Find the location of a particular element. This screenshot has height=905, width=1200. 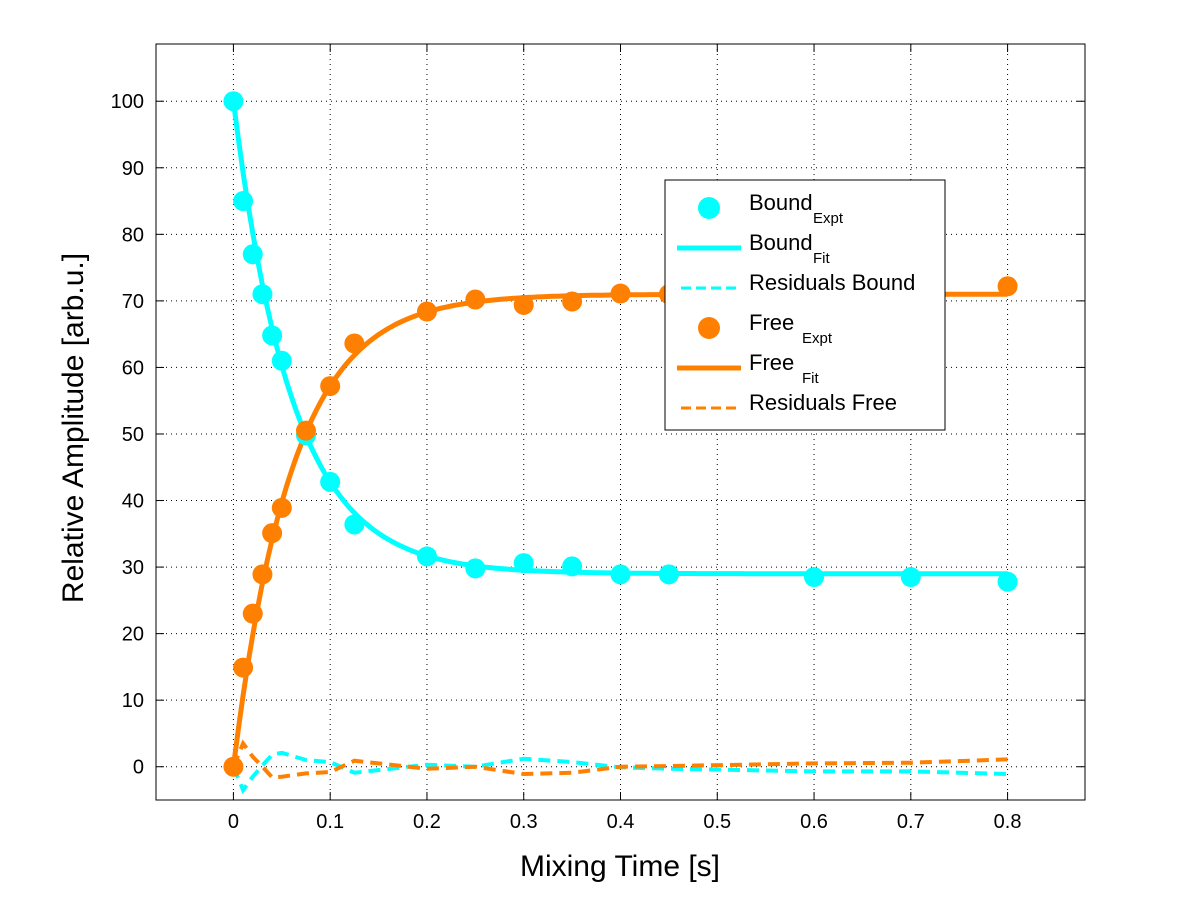

x-tick-label: 0.2 is located at coordinates (427, 822).